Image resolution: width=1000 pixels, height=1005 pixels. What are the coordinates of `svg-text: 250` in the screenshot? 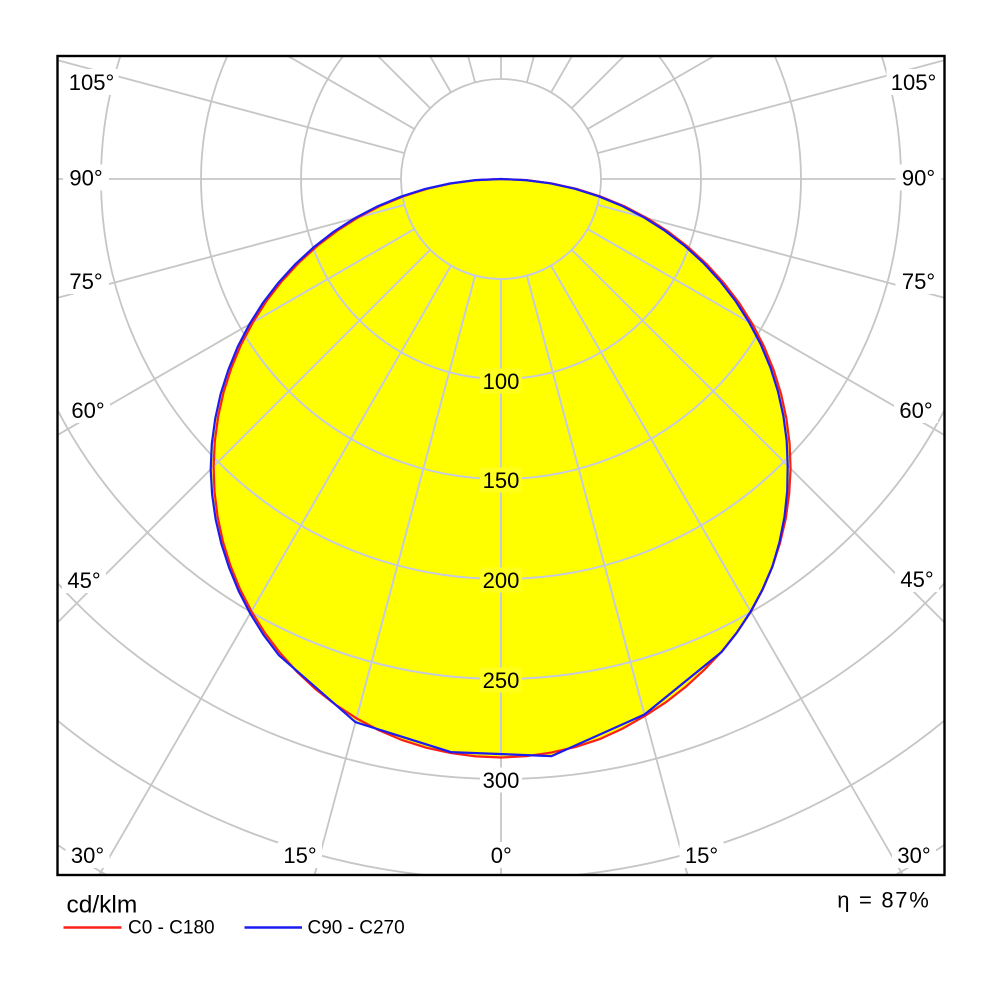 It's located at (501, 680).